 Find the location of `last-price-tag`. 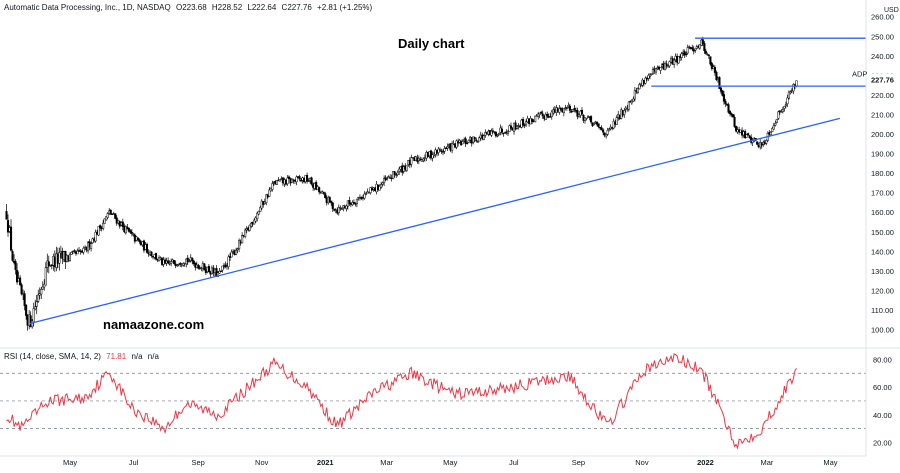

last-price-tag is located at coordinates (884, 79).